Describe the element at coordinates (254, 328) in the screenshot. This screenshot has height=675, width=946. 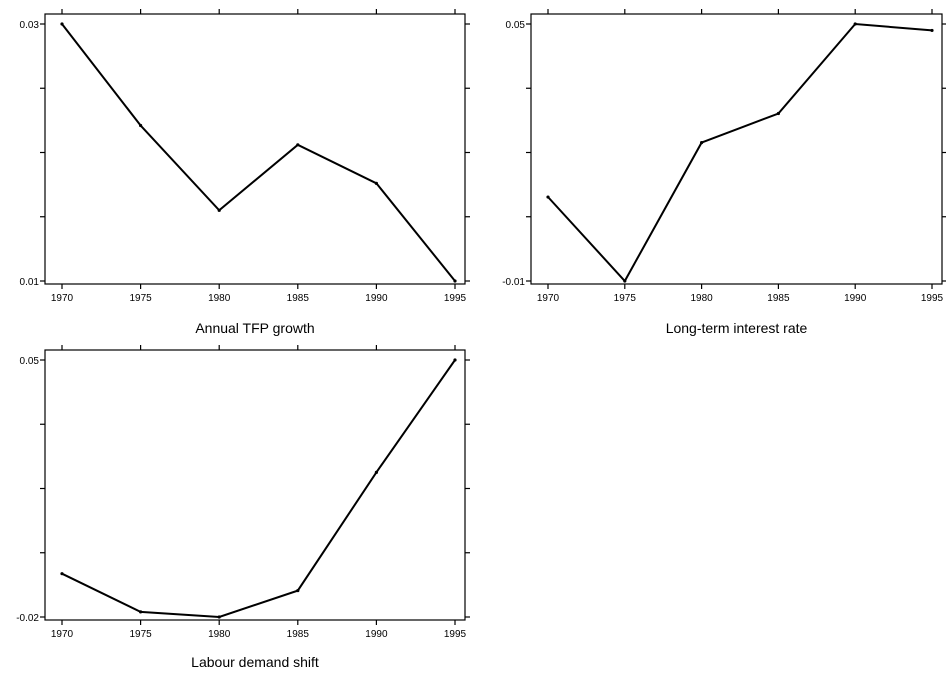
I see `x-axis-title: Annual TFP growth` at that location.